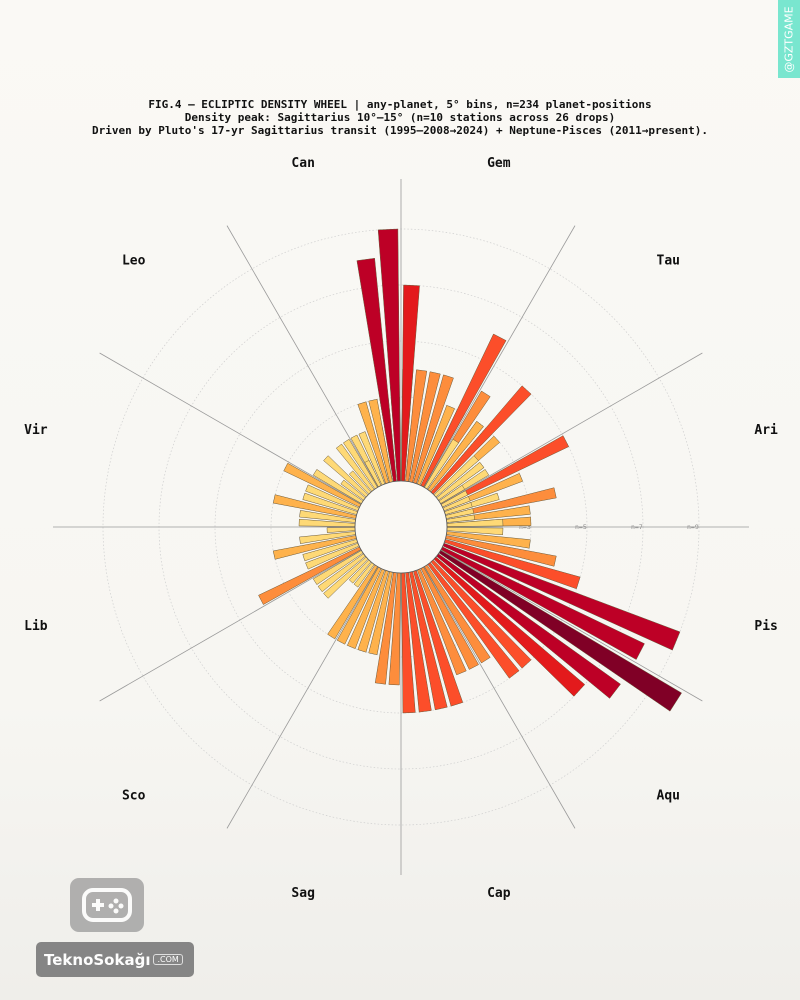 The width and height of the screenshot is (800, 1000). What do you see at coordinates (668, 261) in the screenshot?
I see `sign-label-tau: Tau` at bounding box center [668, 261].